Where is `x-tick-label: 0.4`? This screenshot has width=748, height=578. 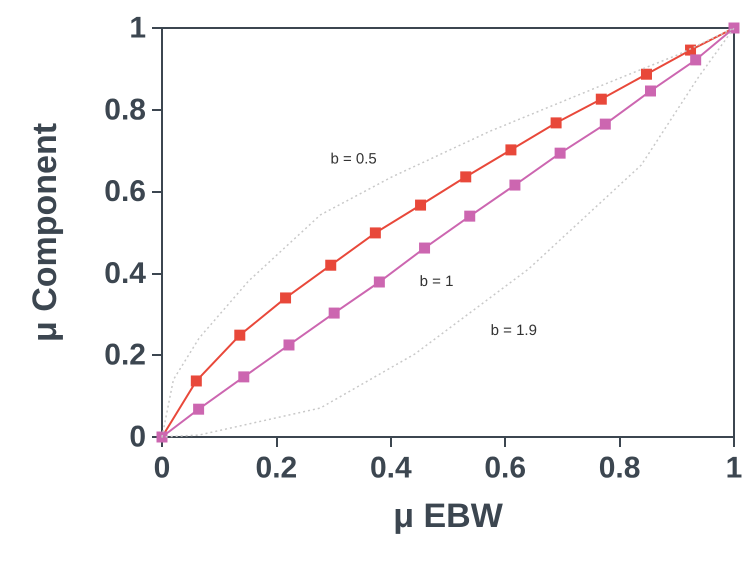 x-tick-label: 0.4 is located at coordinates (391, 468).